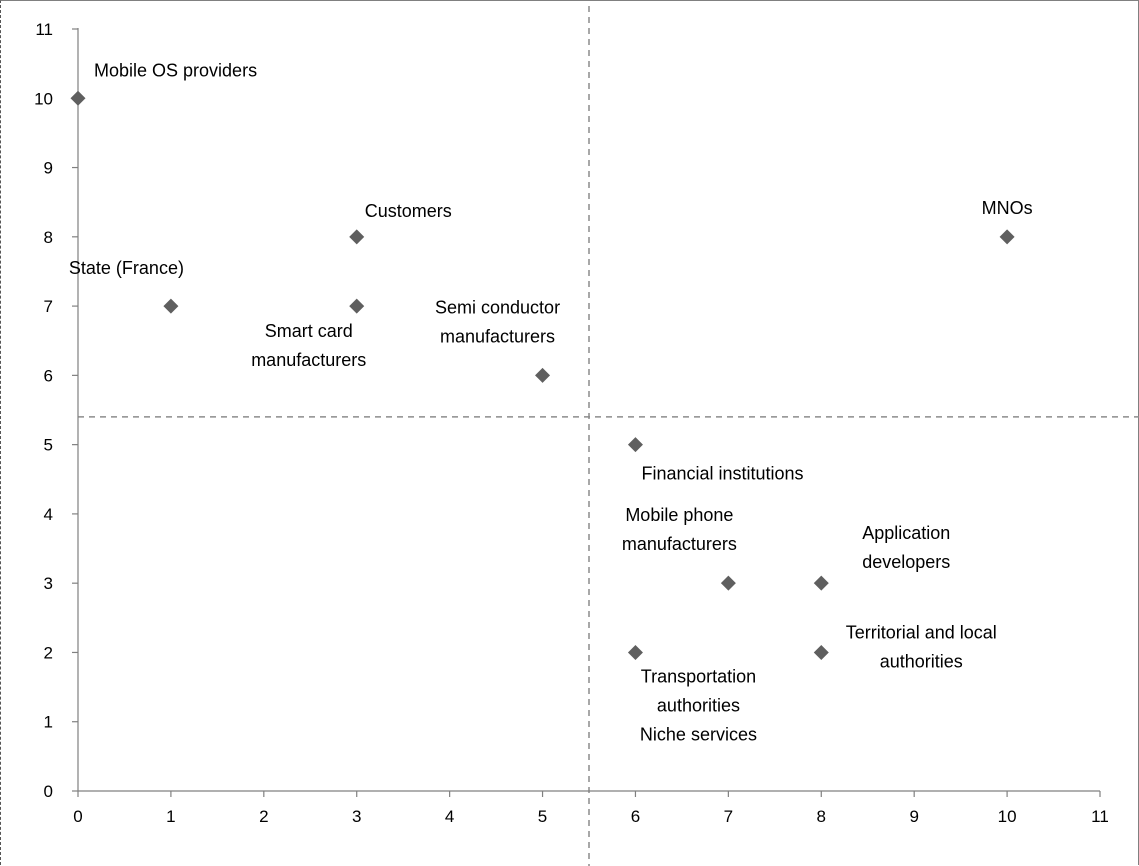  What do you see at coordinates (906, 562) in the screenshot?
I see `data-label-line: developers` at bounding box center [906, 562].